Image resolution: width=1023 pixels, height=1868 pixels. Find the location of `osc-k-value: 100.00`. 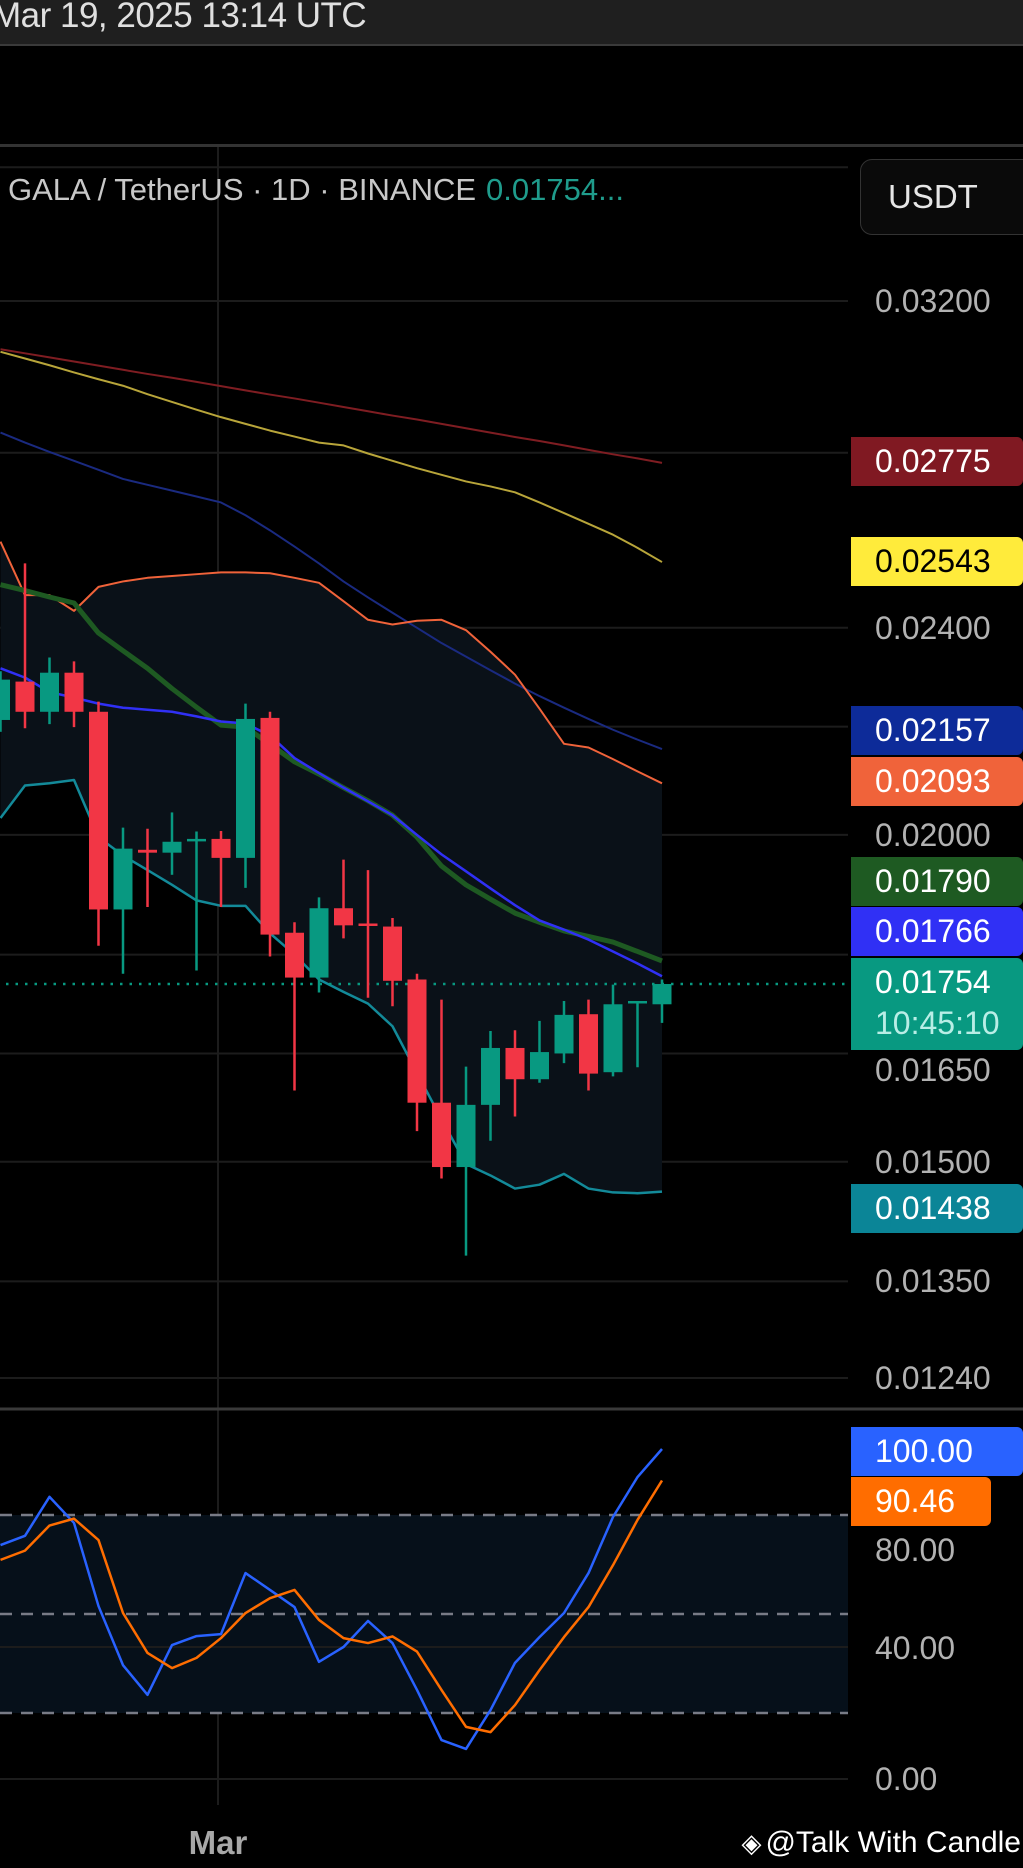

osc-k-value: 100.00 is located at coordinates (924, 1451).